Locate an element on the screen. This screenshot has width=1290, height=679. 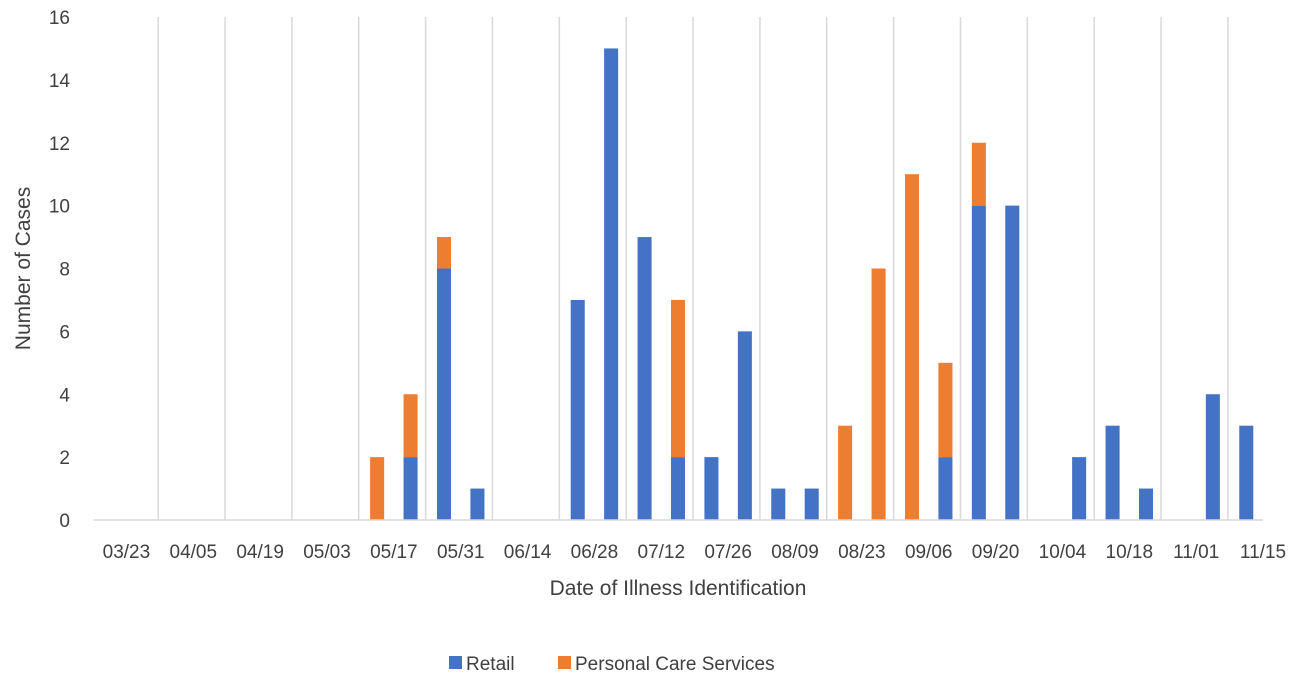
y-tick-label: 4 is located at coordinates (64, 395).